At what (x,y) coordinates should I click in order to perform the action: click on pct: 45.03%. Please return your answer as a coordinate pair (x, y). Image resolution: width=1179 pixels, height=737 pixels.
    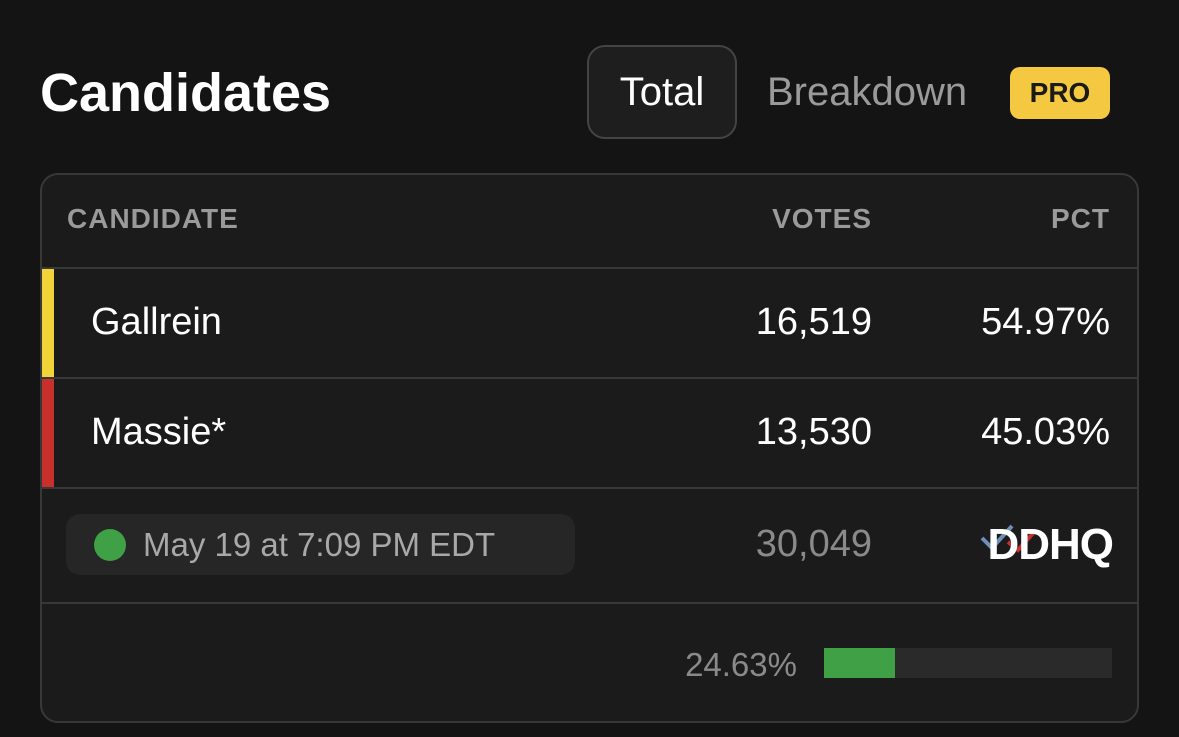
    Looking at the image, I should click on (1045, 432).